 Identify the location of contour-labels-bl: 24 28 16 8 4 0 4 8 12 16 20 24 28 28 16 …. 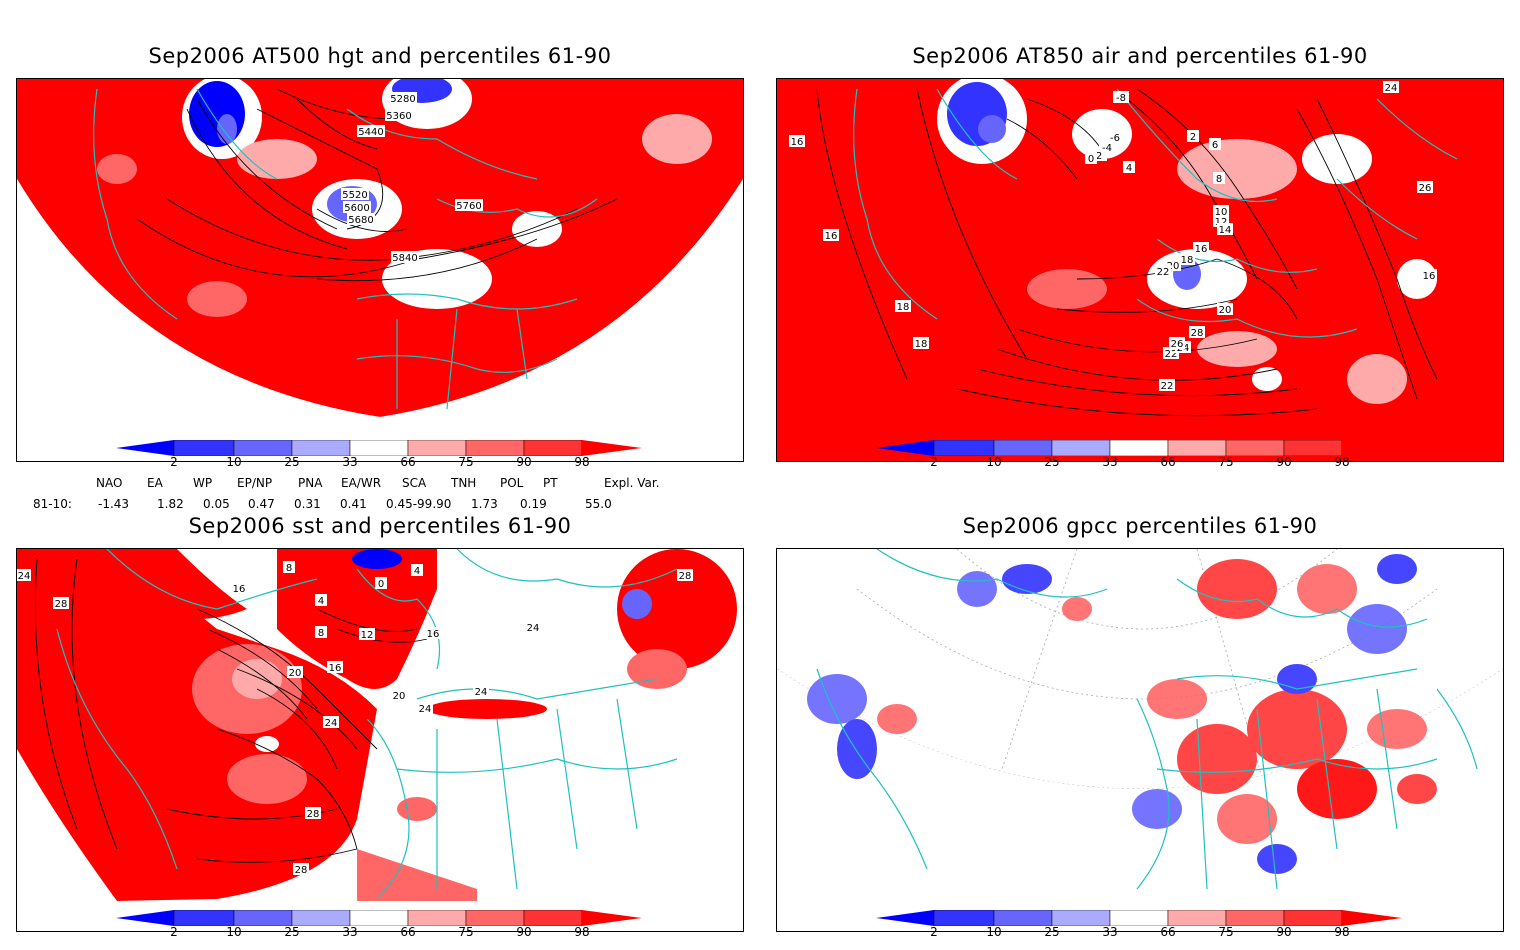
(355, 718).